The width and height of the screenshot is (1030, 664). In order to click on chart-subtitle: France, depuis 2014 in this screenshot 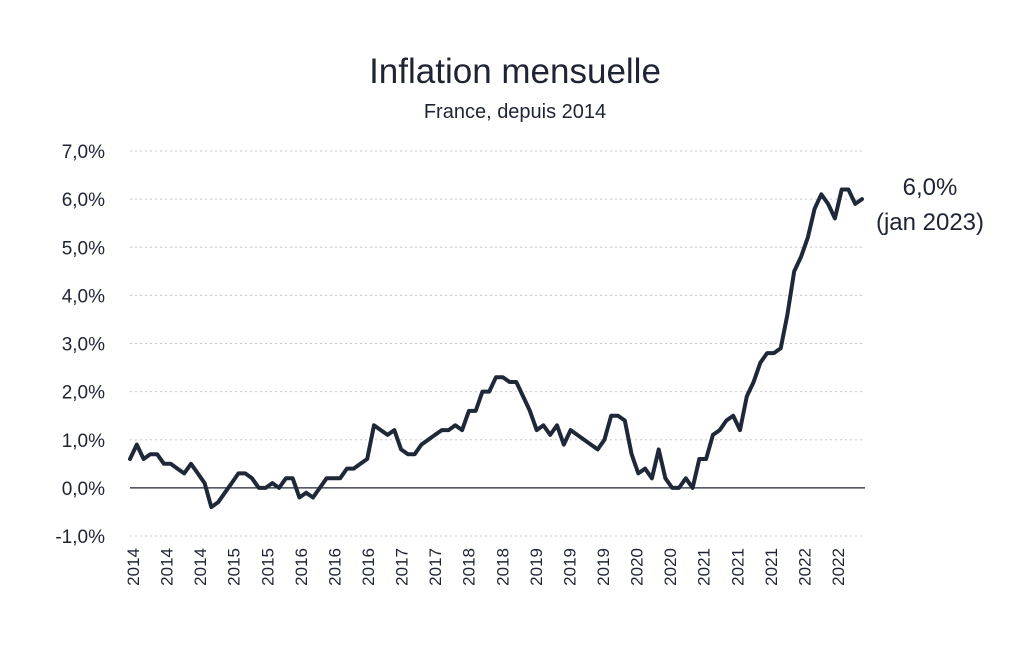, I will do `click(515, 112)`.